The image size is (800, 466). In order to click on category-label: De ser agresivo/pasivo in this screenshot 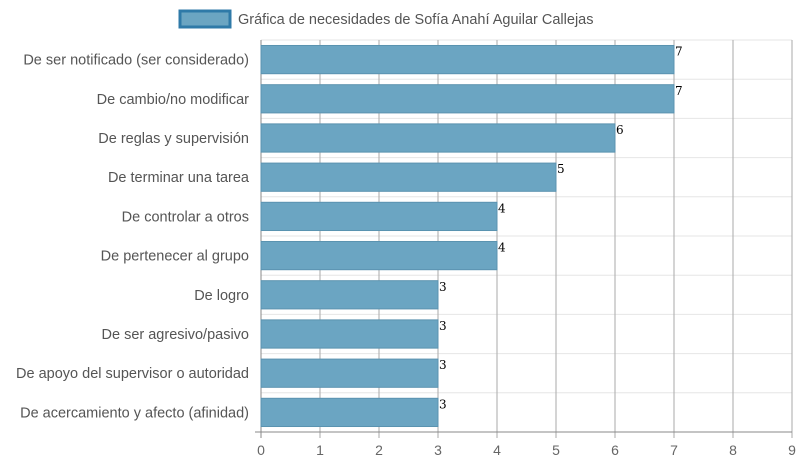, I will do `click(176, 335)`.